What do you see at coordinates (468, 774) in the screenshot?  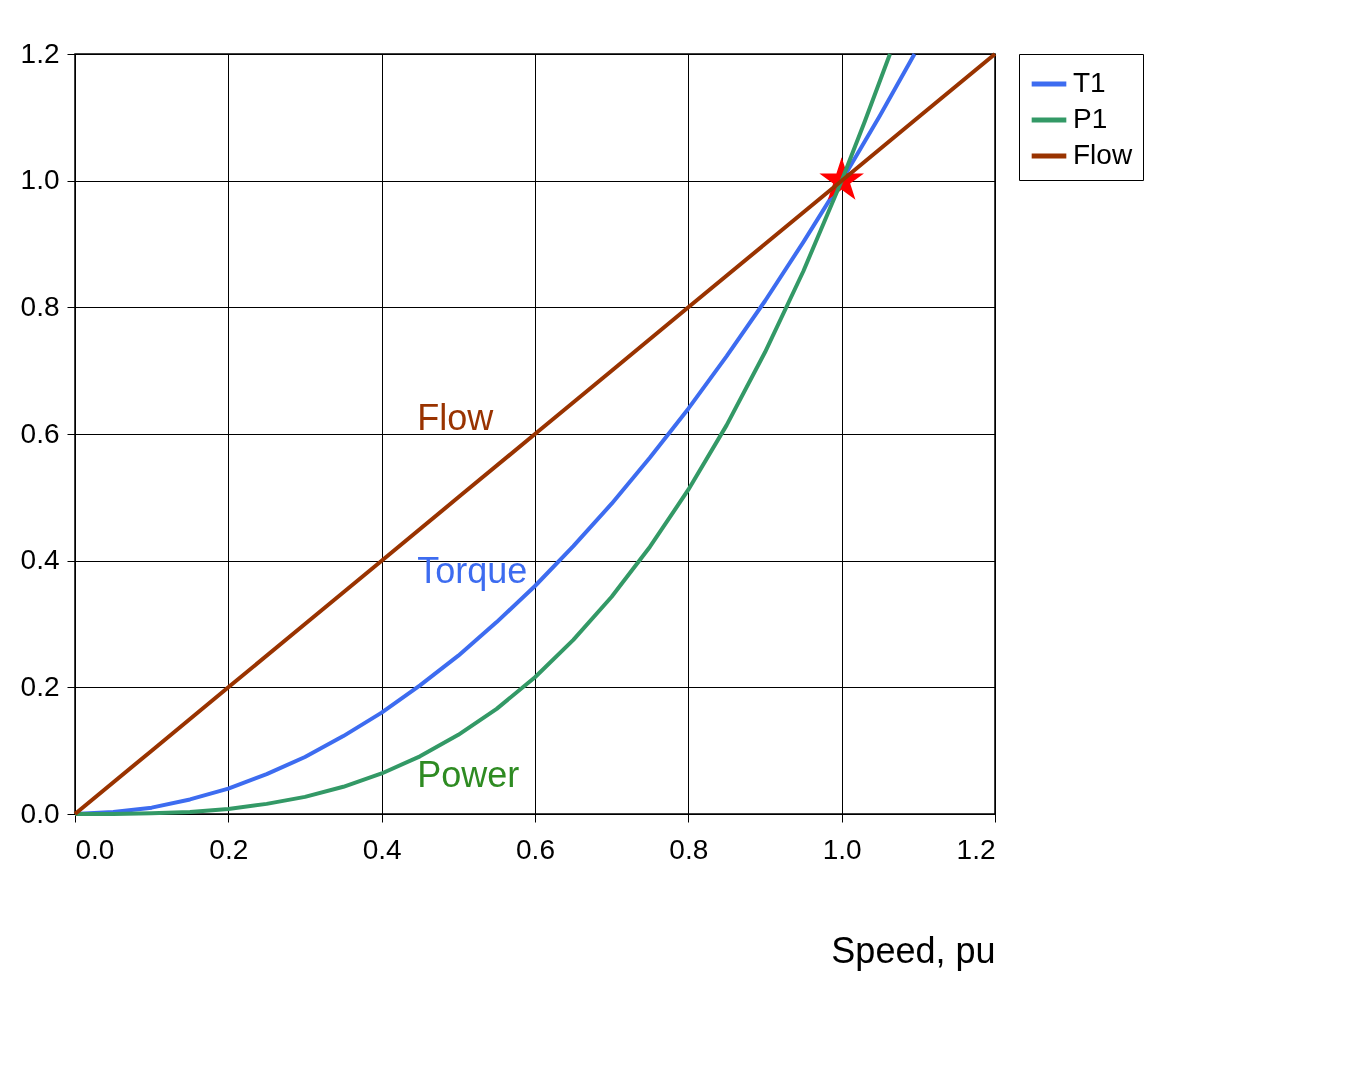 I see `annotation: Power` at bounding box center [468, 774].